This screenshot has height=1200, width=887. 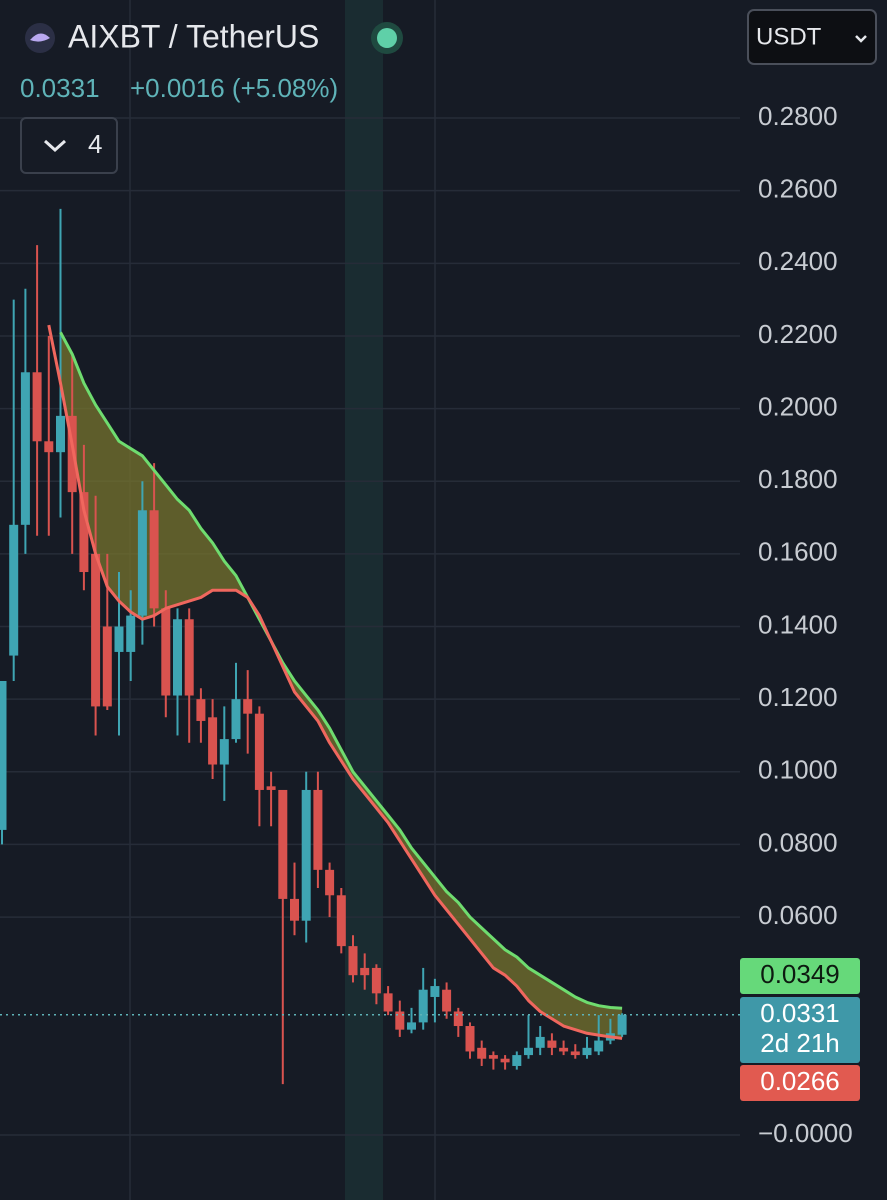 I want to click on indicator-toggle, so click(x=69, y=145).